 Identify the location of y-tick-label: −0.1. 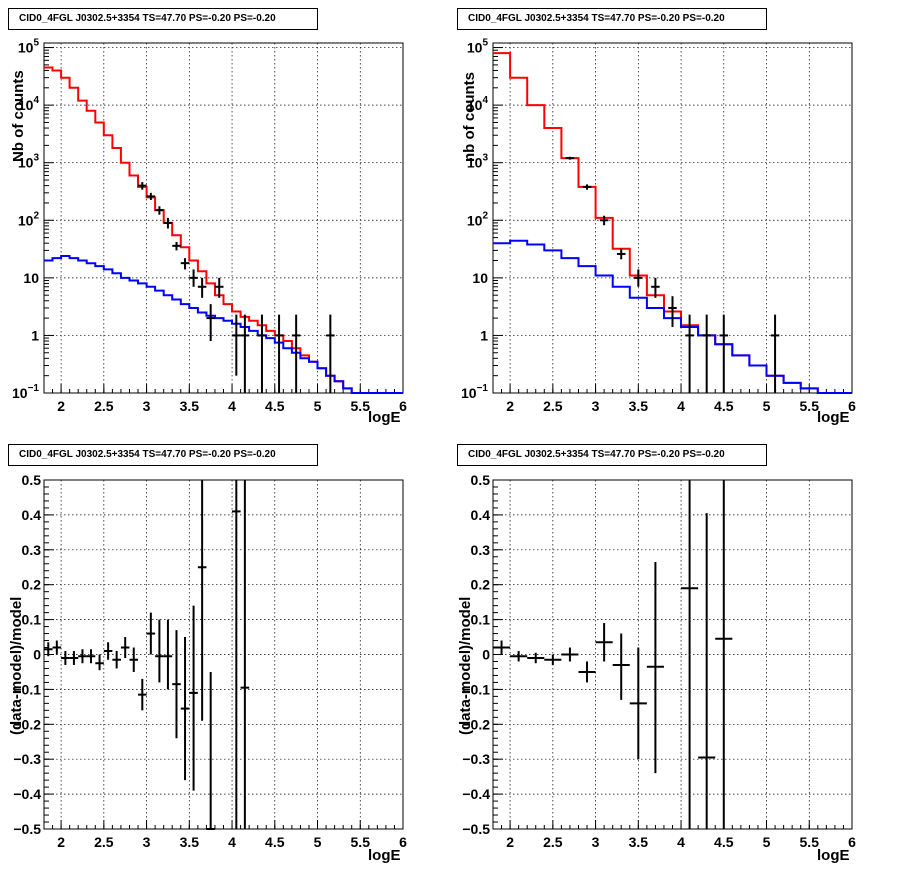
(476, 689).